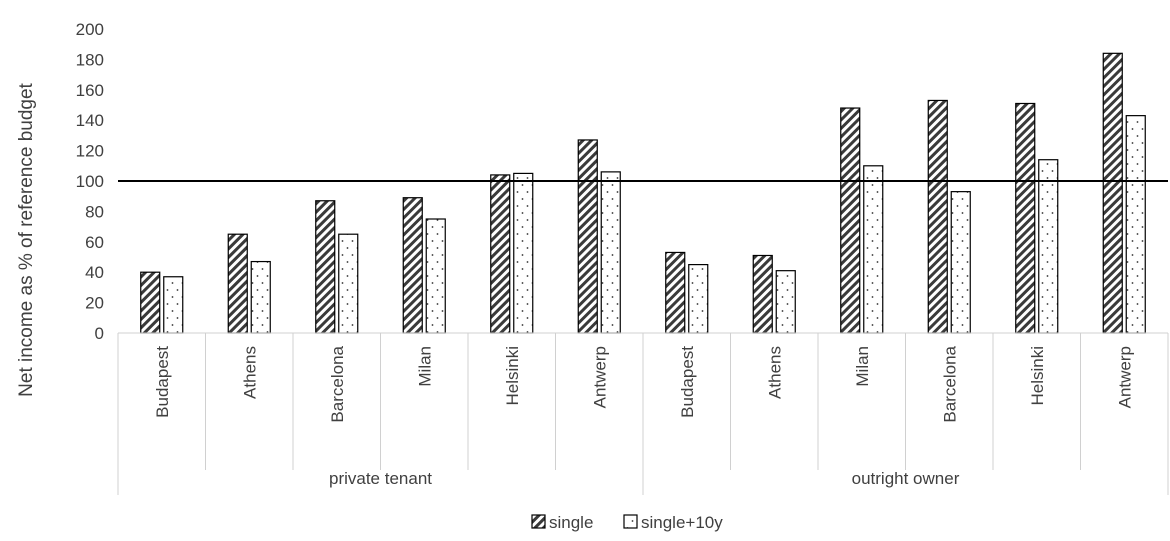 Image resolution: width=1170 pixels, height=541 pixels. Describe the element at coordinates (94, 242) in the screenshot. I see `y-tick-label: 60` at that location.